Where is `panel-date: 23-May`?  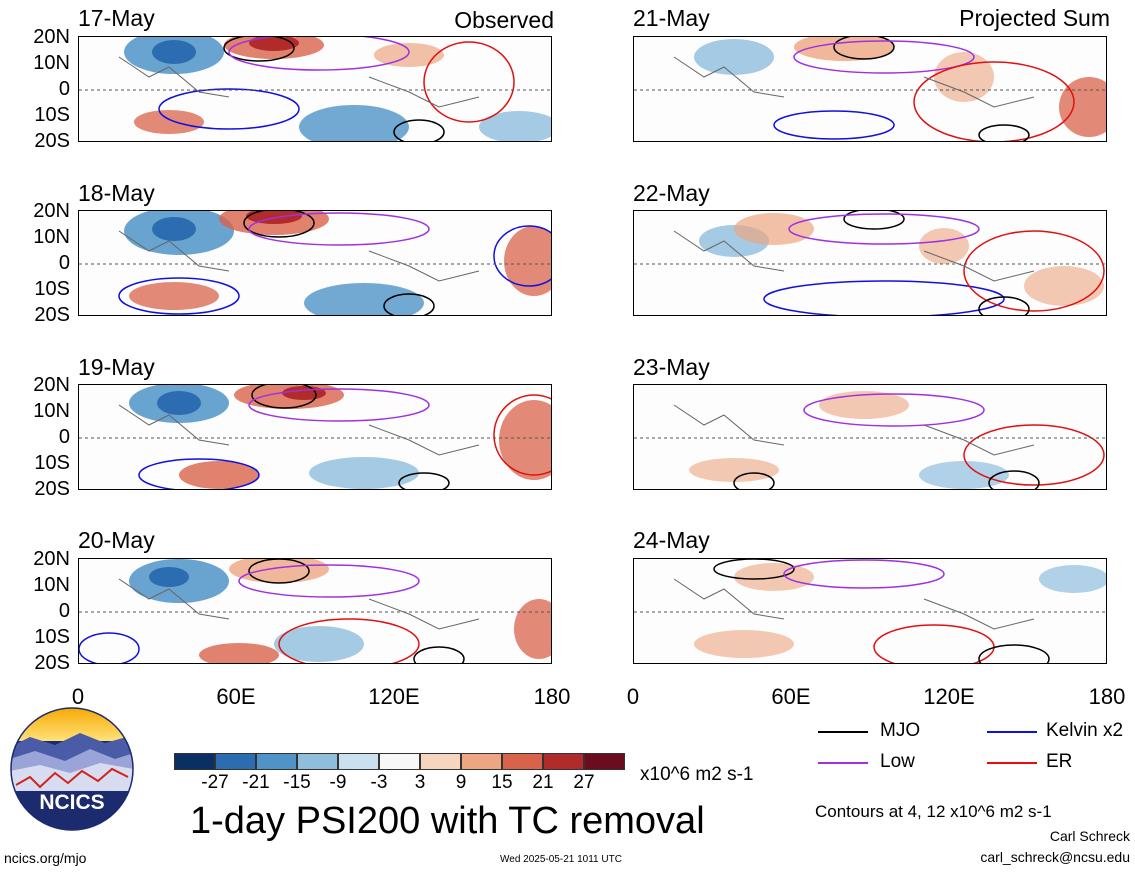
panel-date: 23-May is located at coordinates (671, 367).